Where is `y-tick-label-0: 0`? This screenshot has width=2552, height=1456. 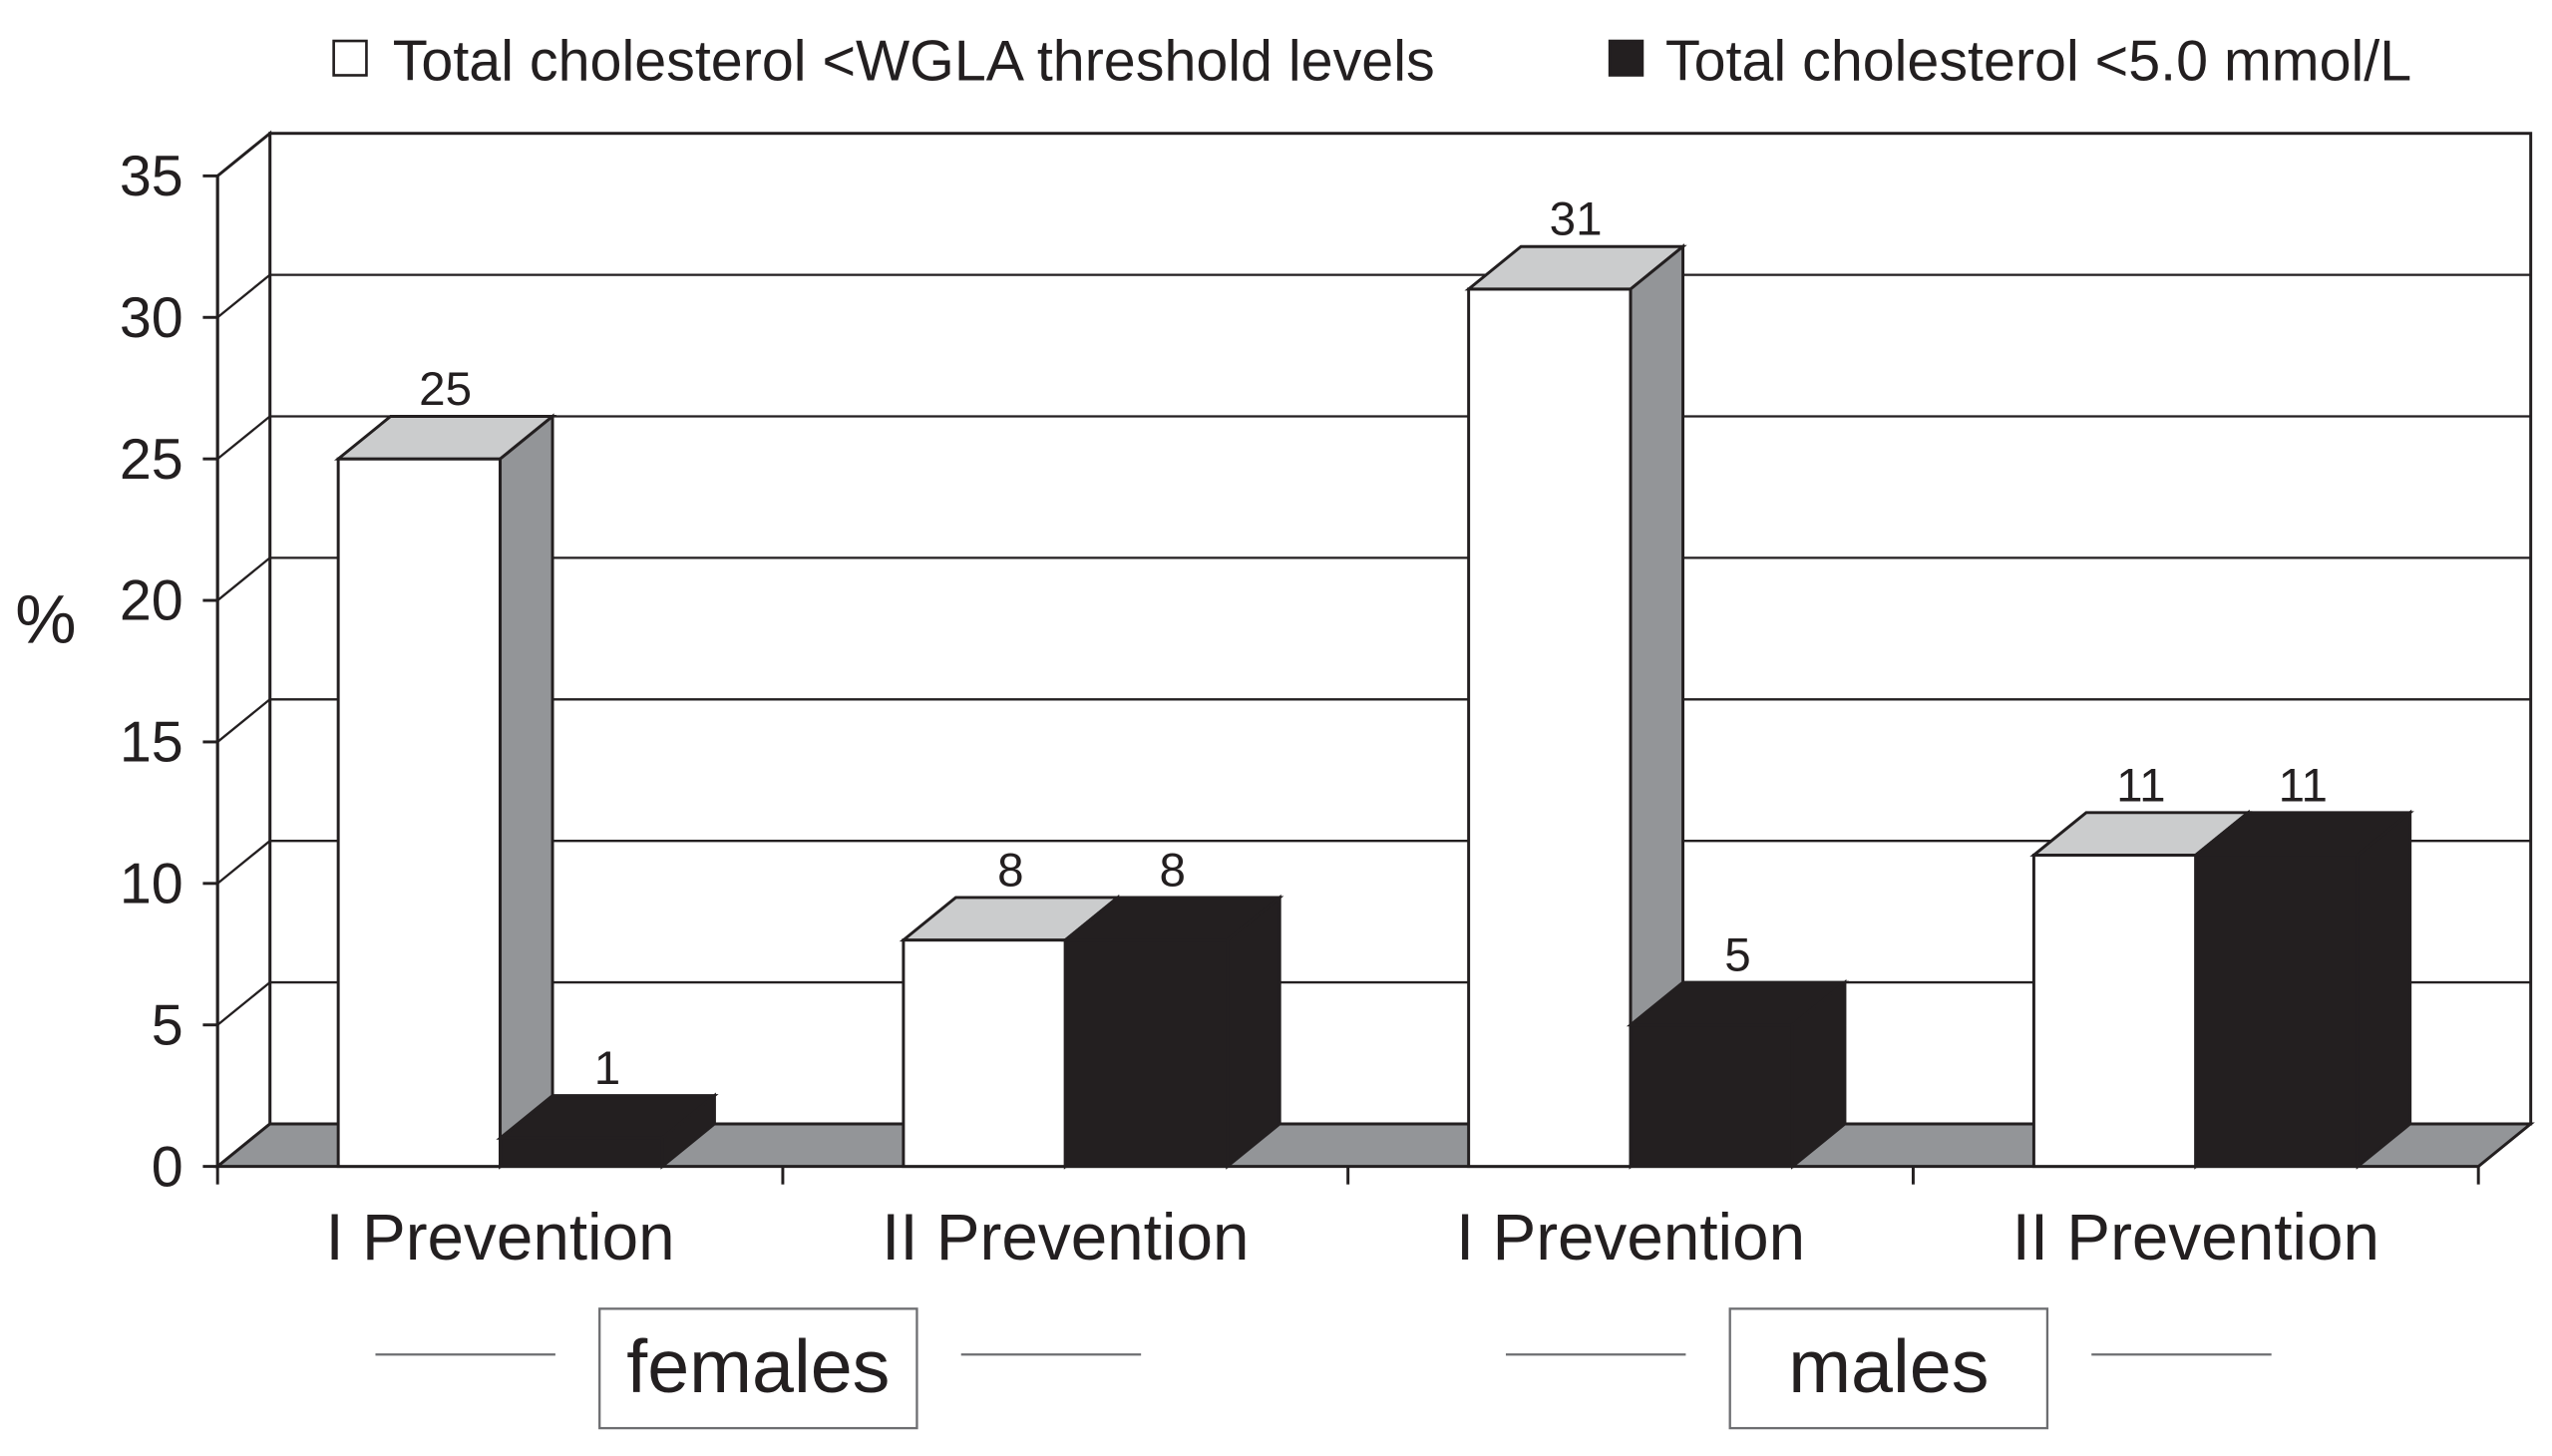
y-tick-label-0: 0 is located at coordinates (167, 1167).